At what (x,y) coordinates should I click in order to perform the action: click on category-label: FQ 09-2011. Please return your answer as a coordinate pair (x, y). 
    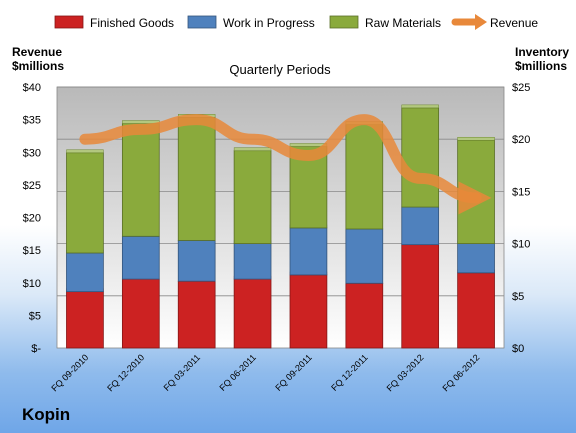
    Looking at the image, I should click on (293, 372).